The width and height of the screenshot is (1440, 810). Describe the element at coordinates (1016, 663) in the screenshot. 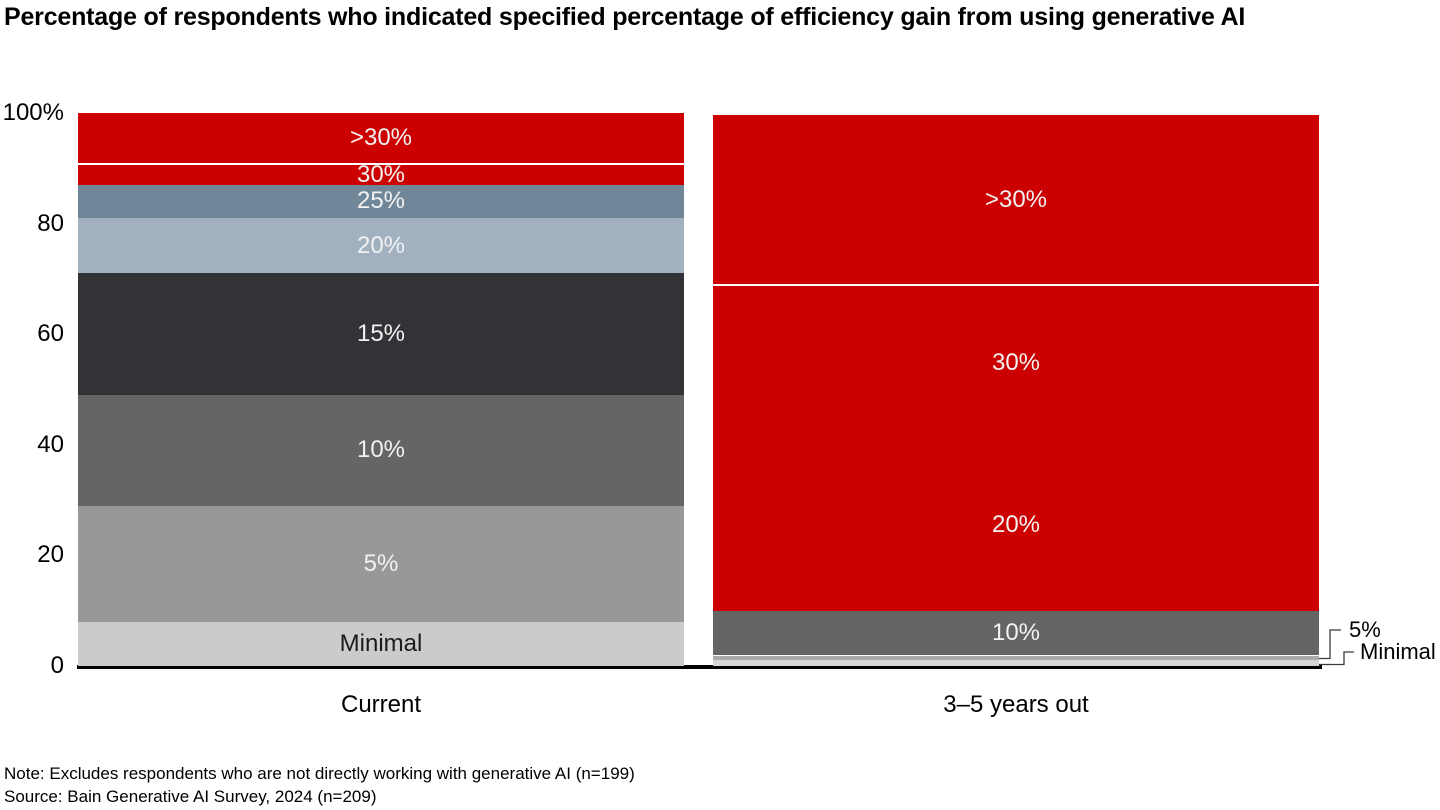

I see `bar-segment-minimal` at that location.